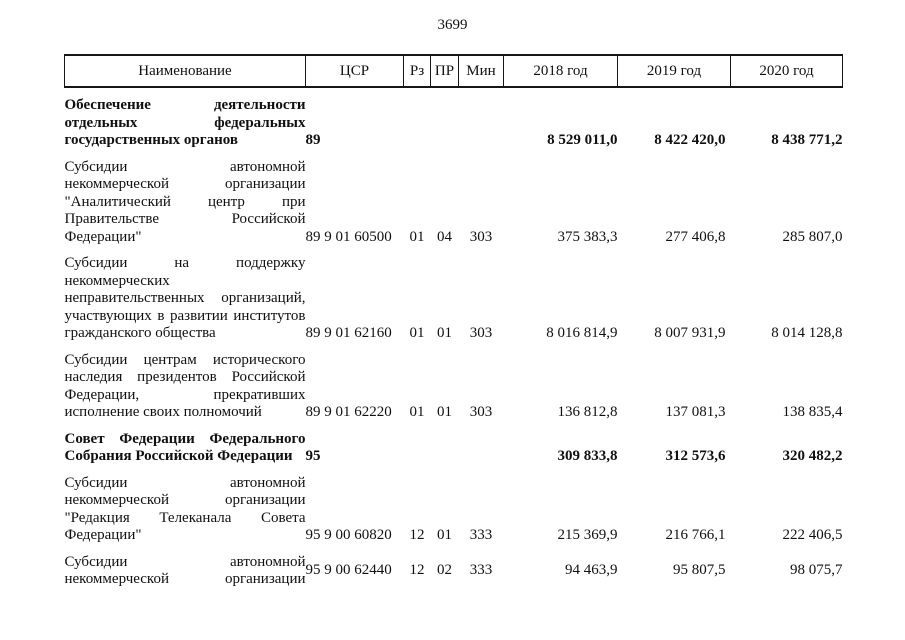 The width and height of the screenshot is (905, 640). I want to click on cell-2020: 138 835,4, so click(812, 412).